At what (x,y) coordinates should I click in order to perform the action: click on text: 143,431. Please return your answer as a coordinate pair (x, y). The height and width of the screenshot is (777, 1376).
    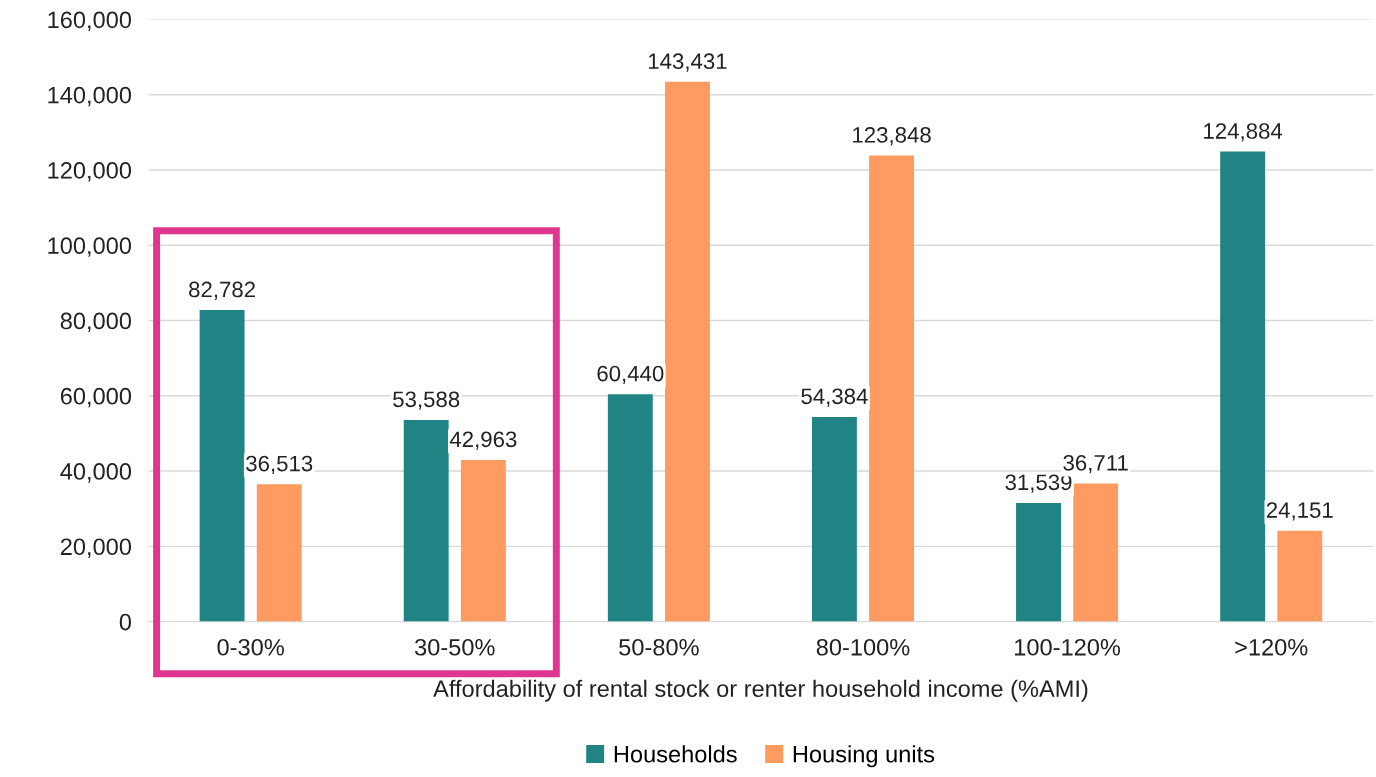
    Looking at the image, I should click on (687, 62).